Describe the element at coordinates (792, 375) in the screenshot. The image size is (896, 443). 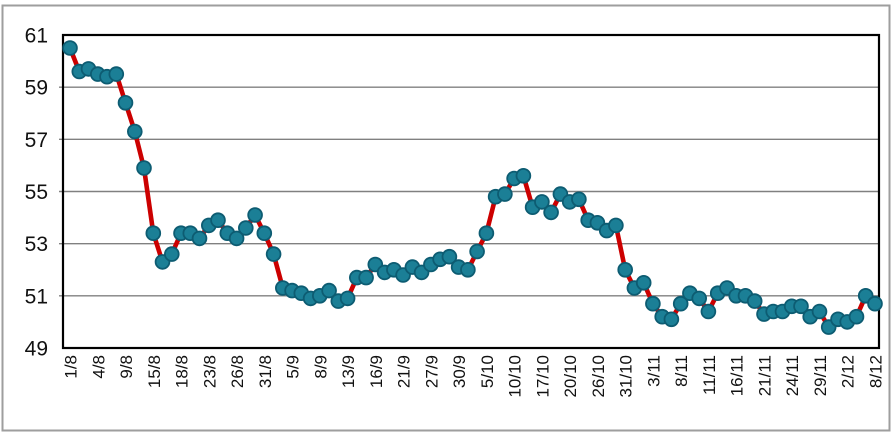
I see `x-axis-tick-label: 24/11` at that location.